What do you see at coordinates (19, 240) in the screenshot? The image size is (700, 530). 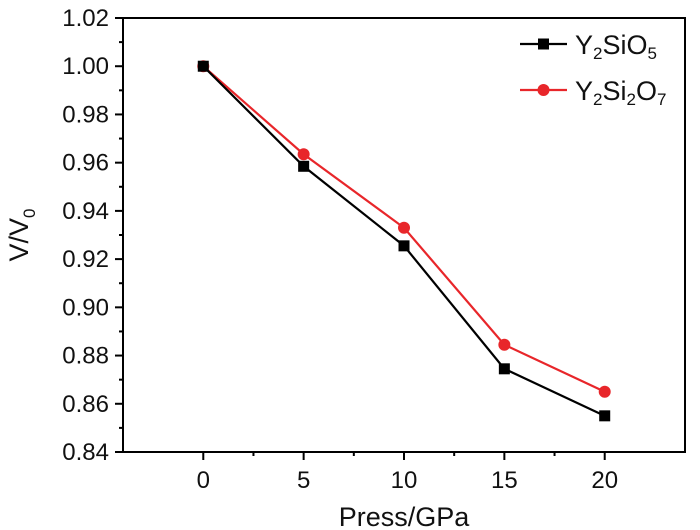 I see `y-axis-label-main: V/V` at bounding box center [19, 240].